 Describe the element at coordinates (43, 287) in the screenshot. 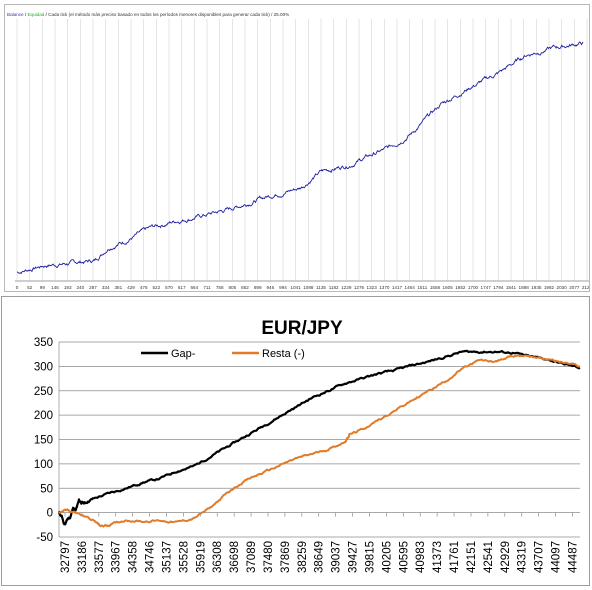

I see `x-tick-label: 99` at that location.